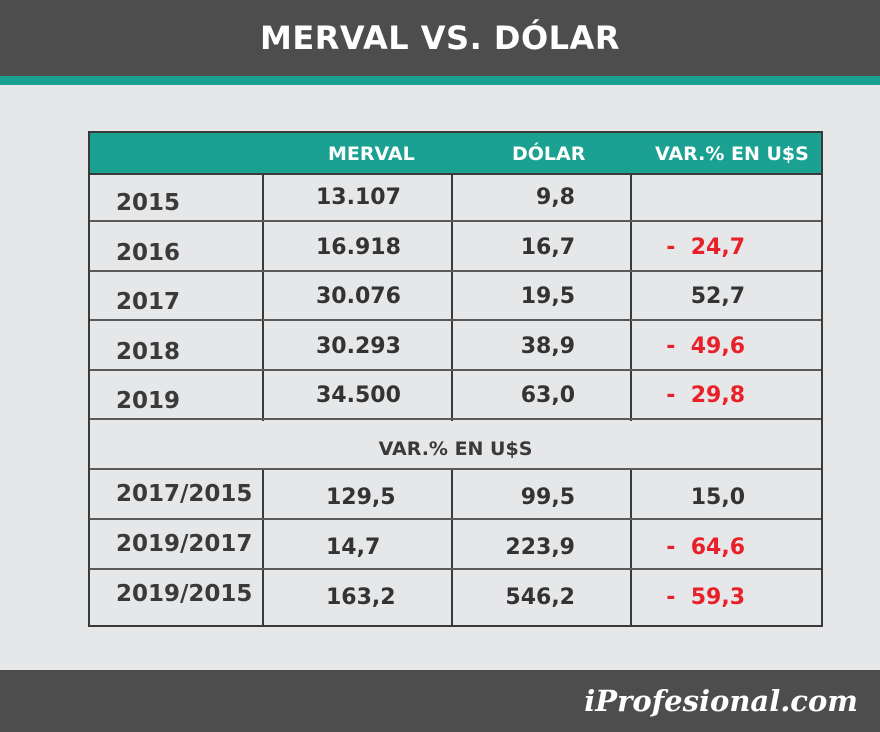 This screenshot has width=880, height=732. I want to click on brand-logo: iProfesional.com, so click(721, 701).